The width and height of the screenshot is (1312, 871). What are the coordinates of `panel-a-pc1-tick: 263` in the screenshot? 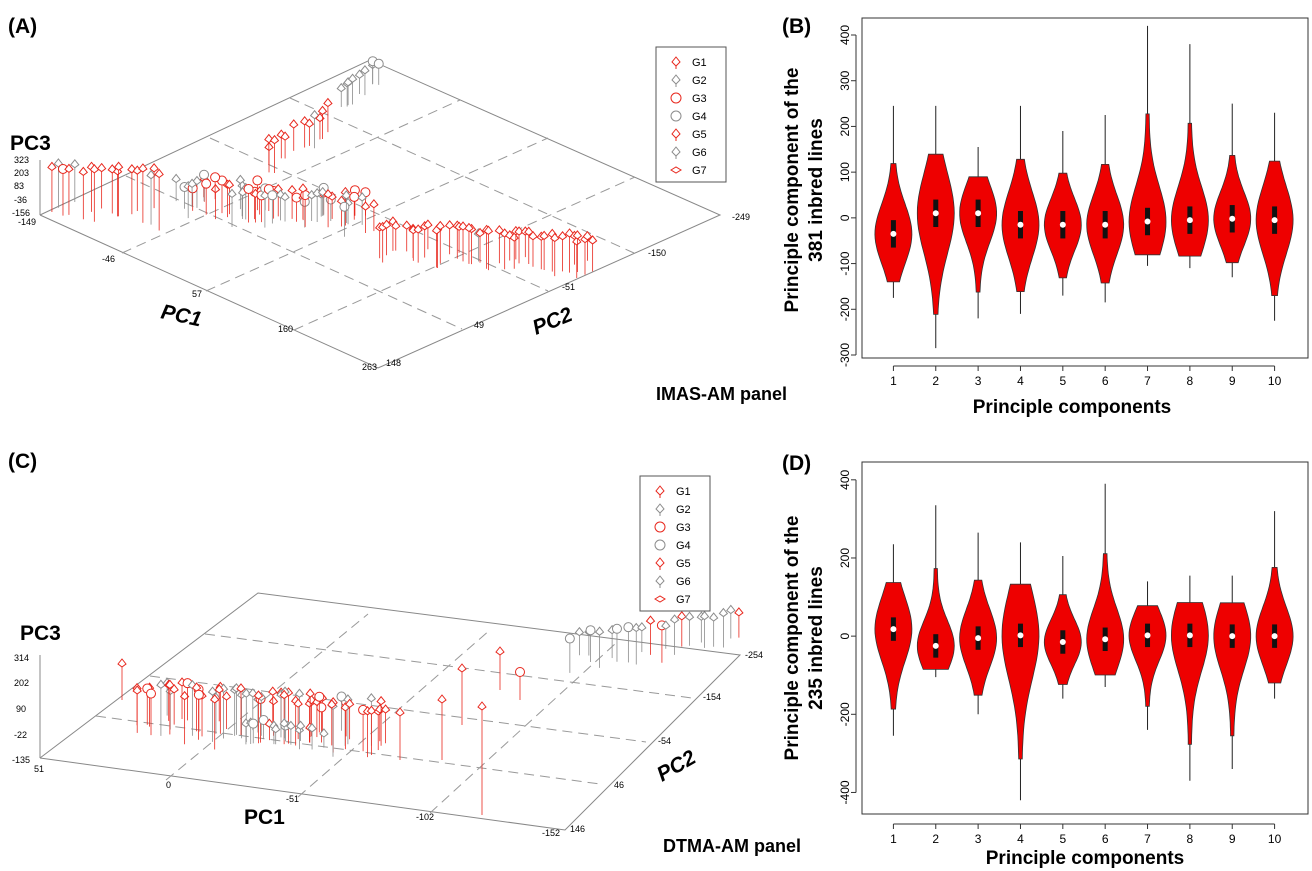 It's located at (369, 367).